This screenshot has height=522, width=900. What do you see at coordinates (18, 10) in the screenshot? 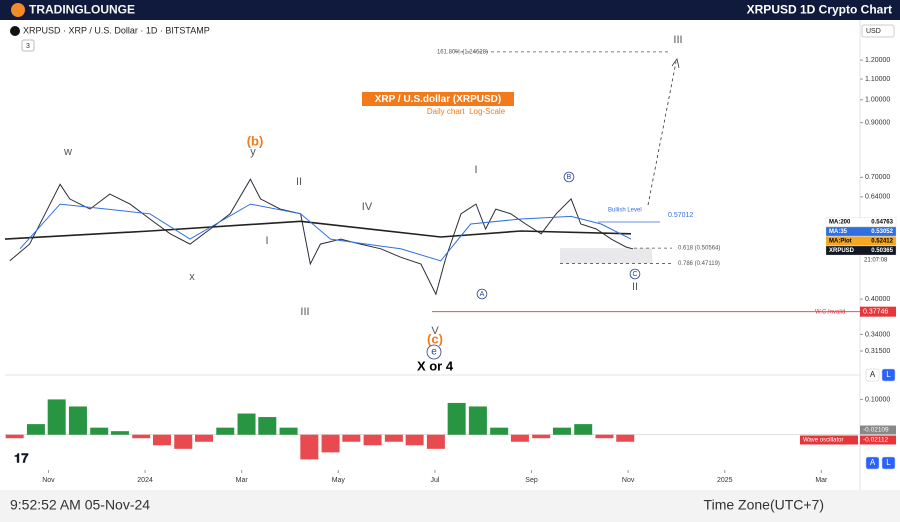
I see `logo-icon` at bounding box center [18, 10].